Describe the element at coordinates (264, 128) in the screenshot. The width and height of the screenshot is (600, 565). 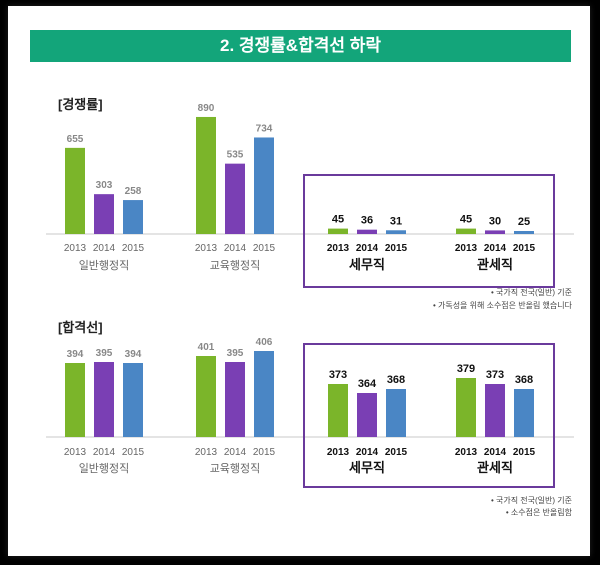
I see `data-label: 734` at that location.